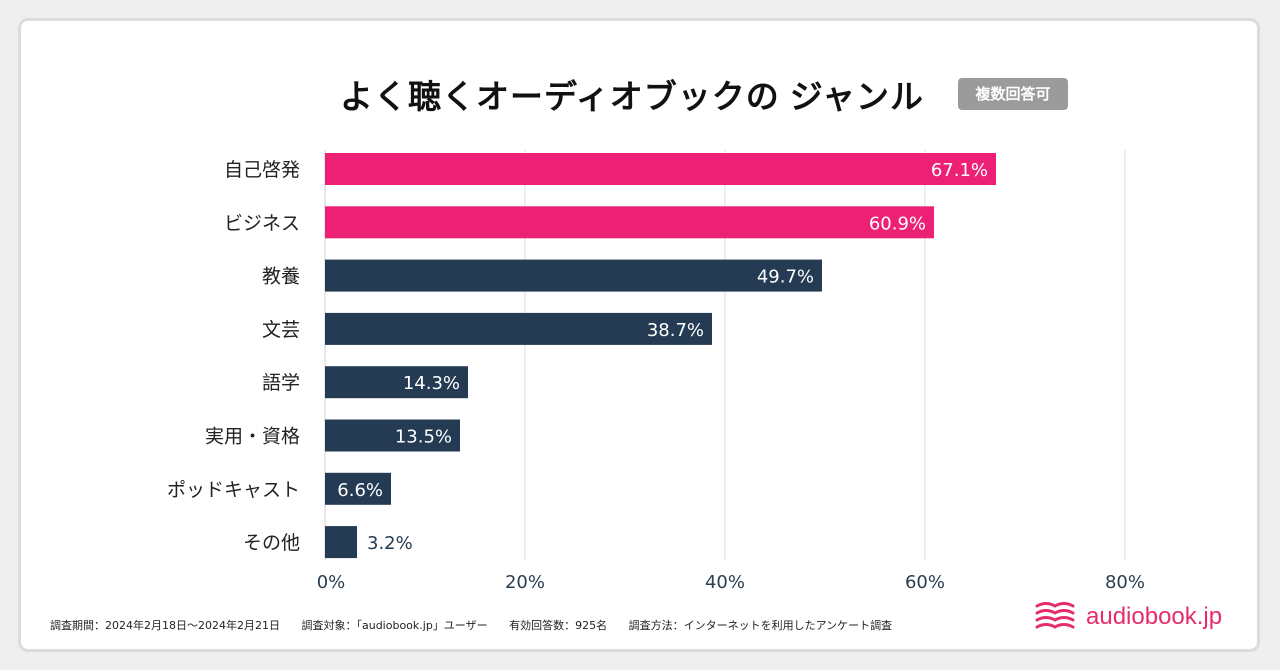 This screenshot has width=1280, height=670. What do you see at coordinates (925, 582) in the screenshot?
I see `x-tick-label: 60%` at bounding box center [925, 582].